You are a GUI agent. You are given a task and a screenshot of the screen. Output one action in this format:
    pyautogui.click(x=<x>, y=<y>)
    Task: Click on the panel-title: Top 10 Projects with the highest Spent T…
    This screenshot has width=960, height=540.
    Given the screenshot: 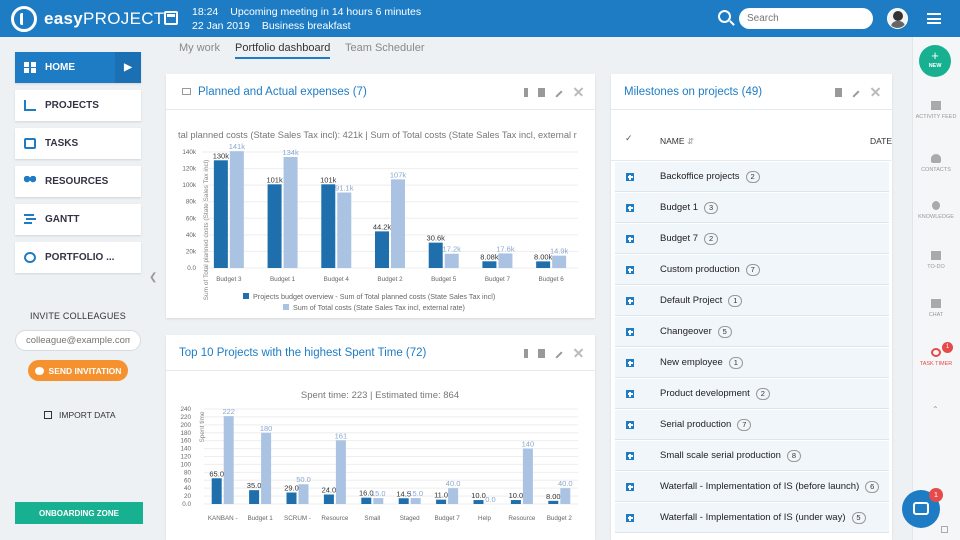 What is the action you would take?
    pyautogui.click(x=303, y=353)
    